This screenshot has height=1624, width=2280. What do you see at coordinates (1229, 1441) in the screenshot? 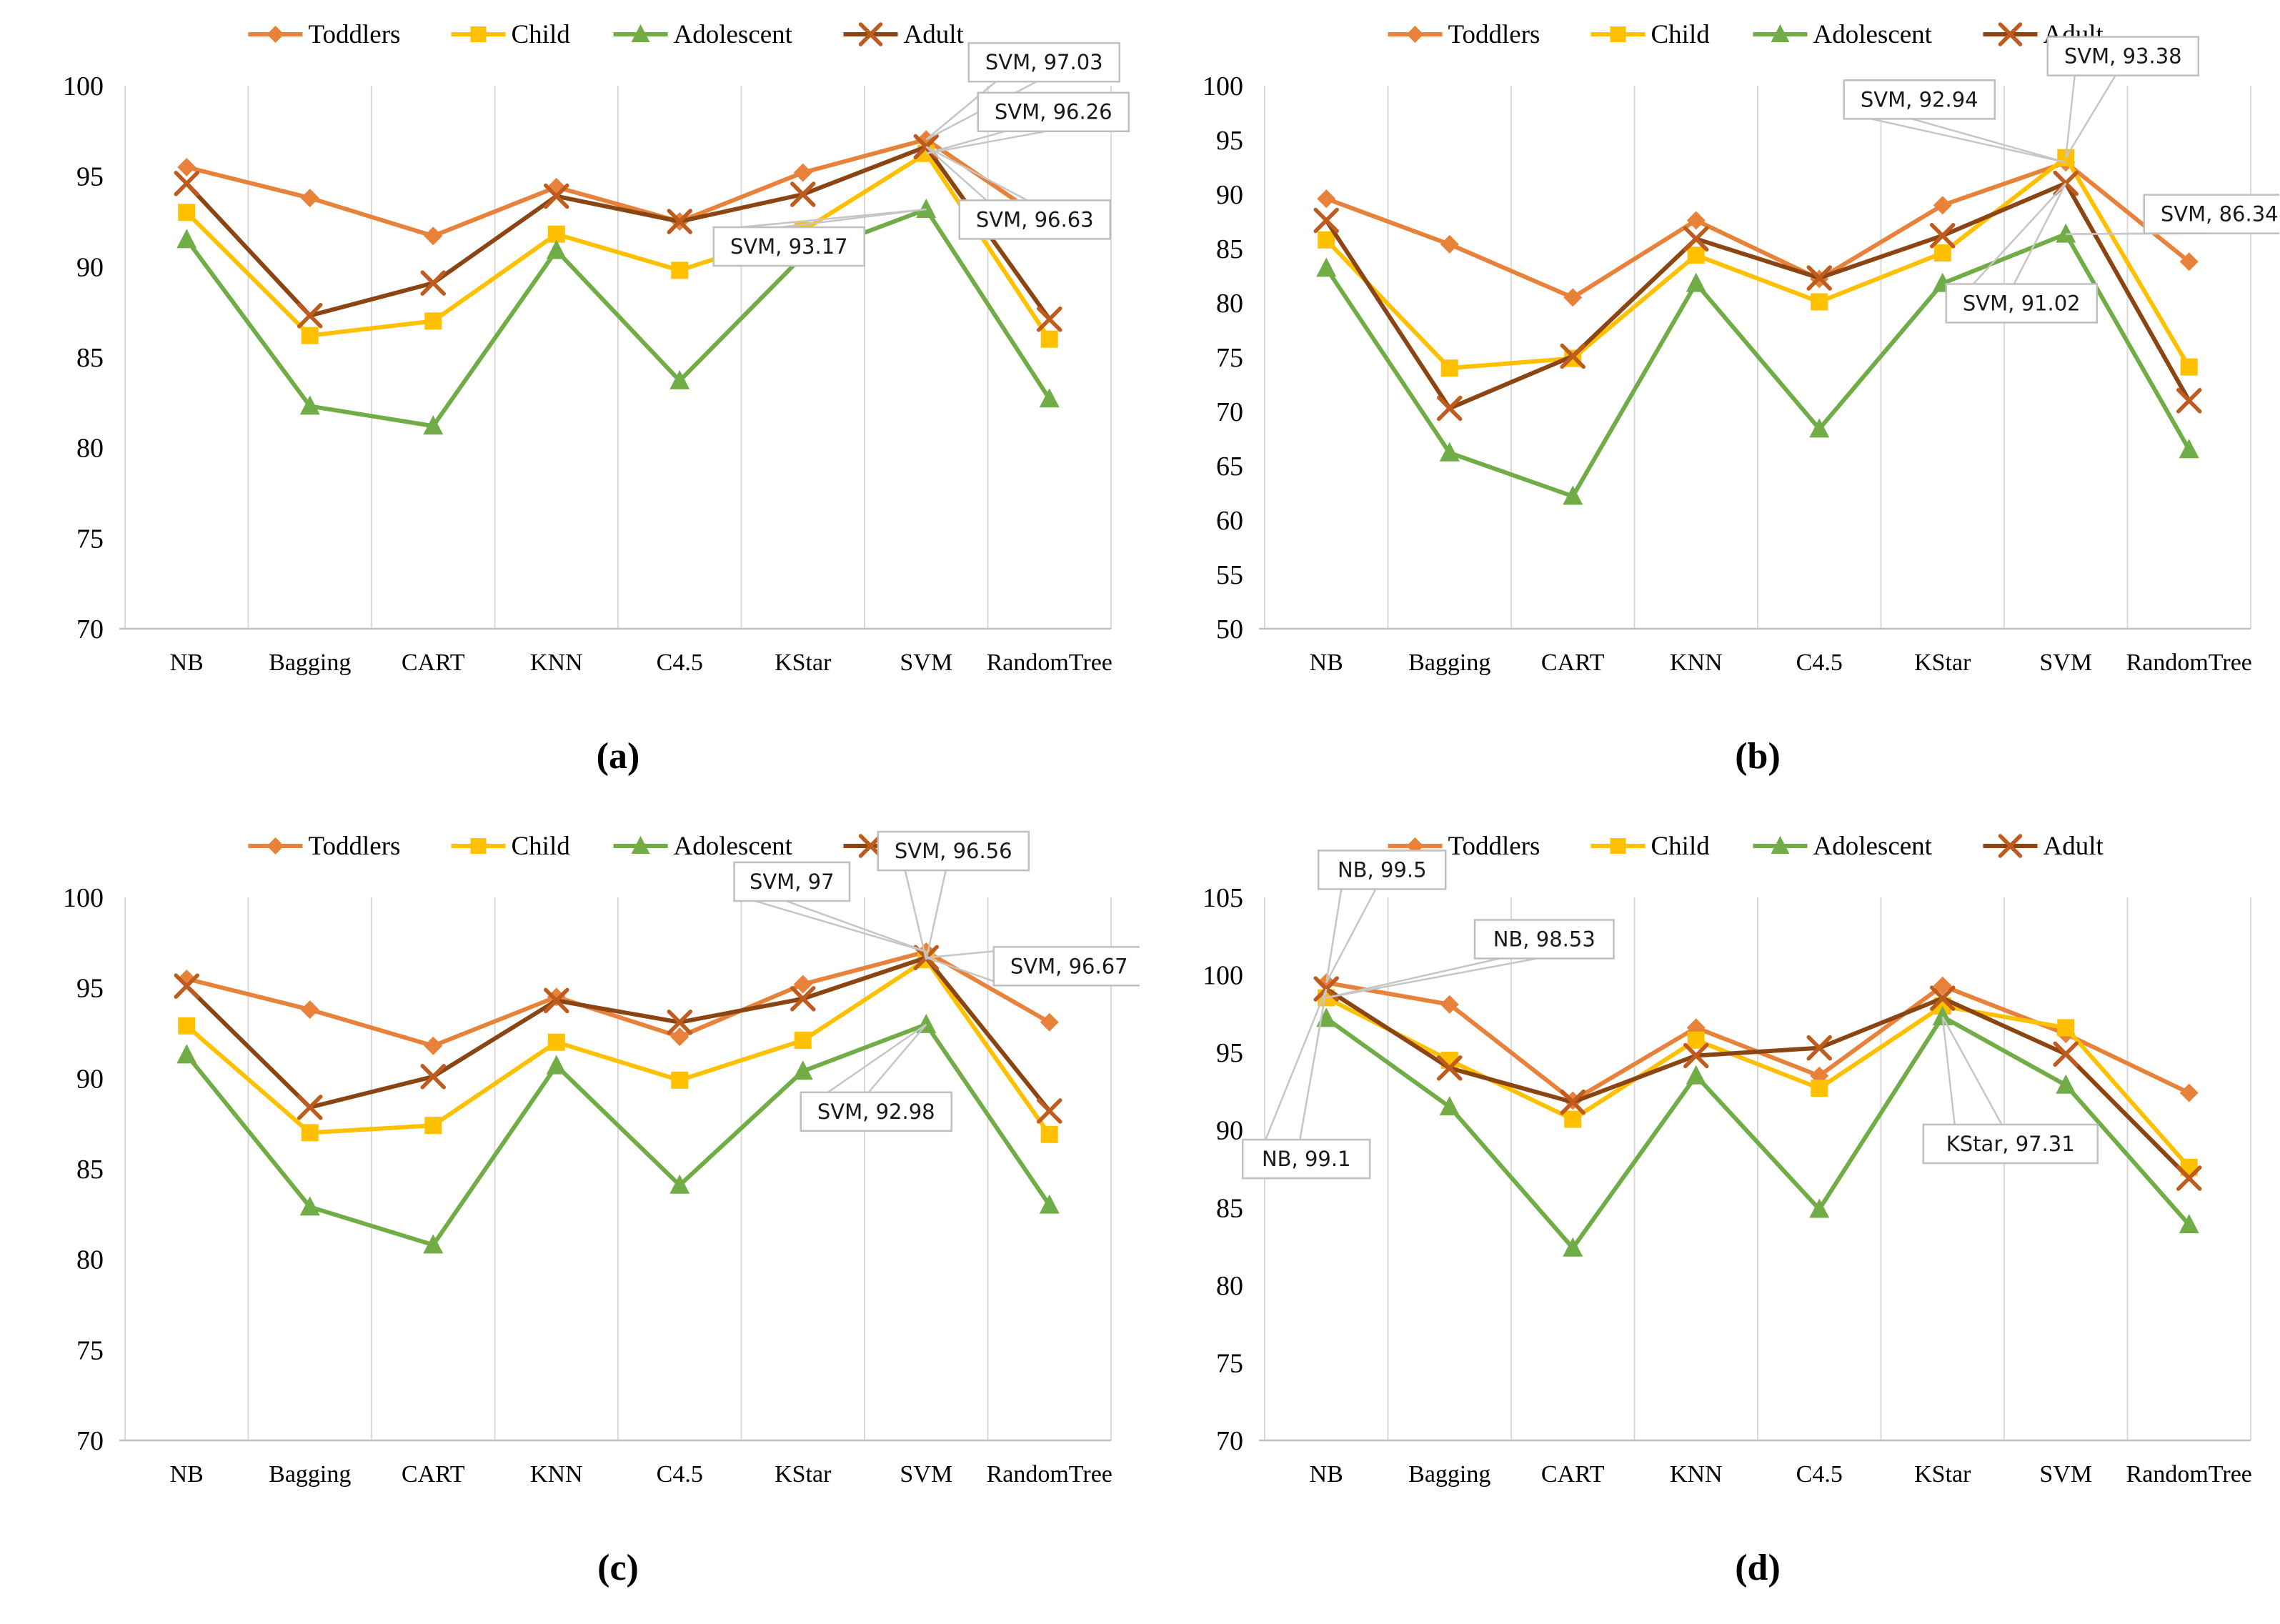
I see `y-tick-label: 70` at bounding box center [1229, 1441].